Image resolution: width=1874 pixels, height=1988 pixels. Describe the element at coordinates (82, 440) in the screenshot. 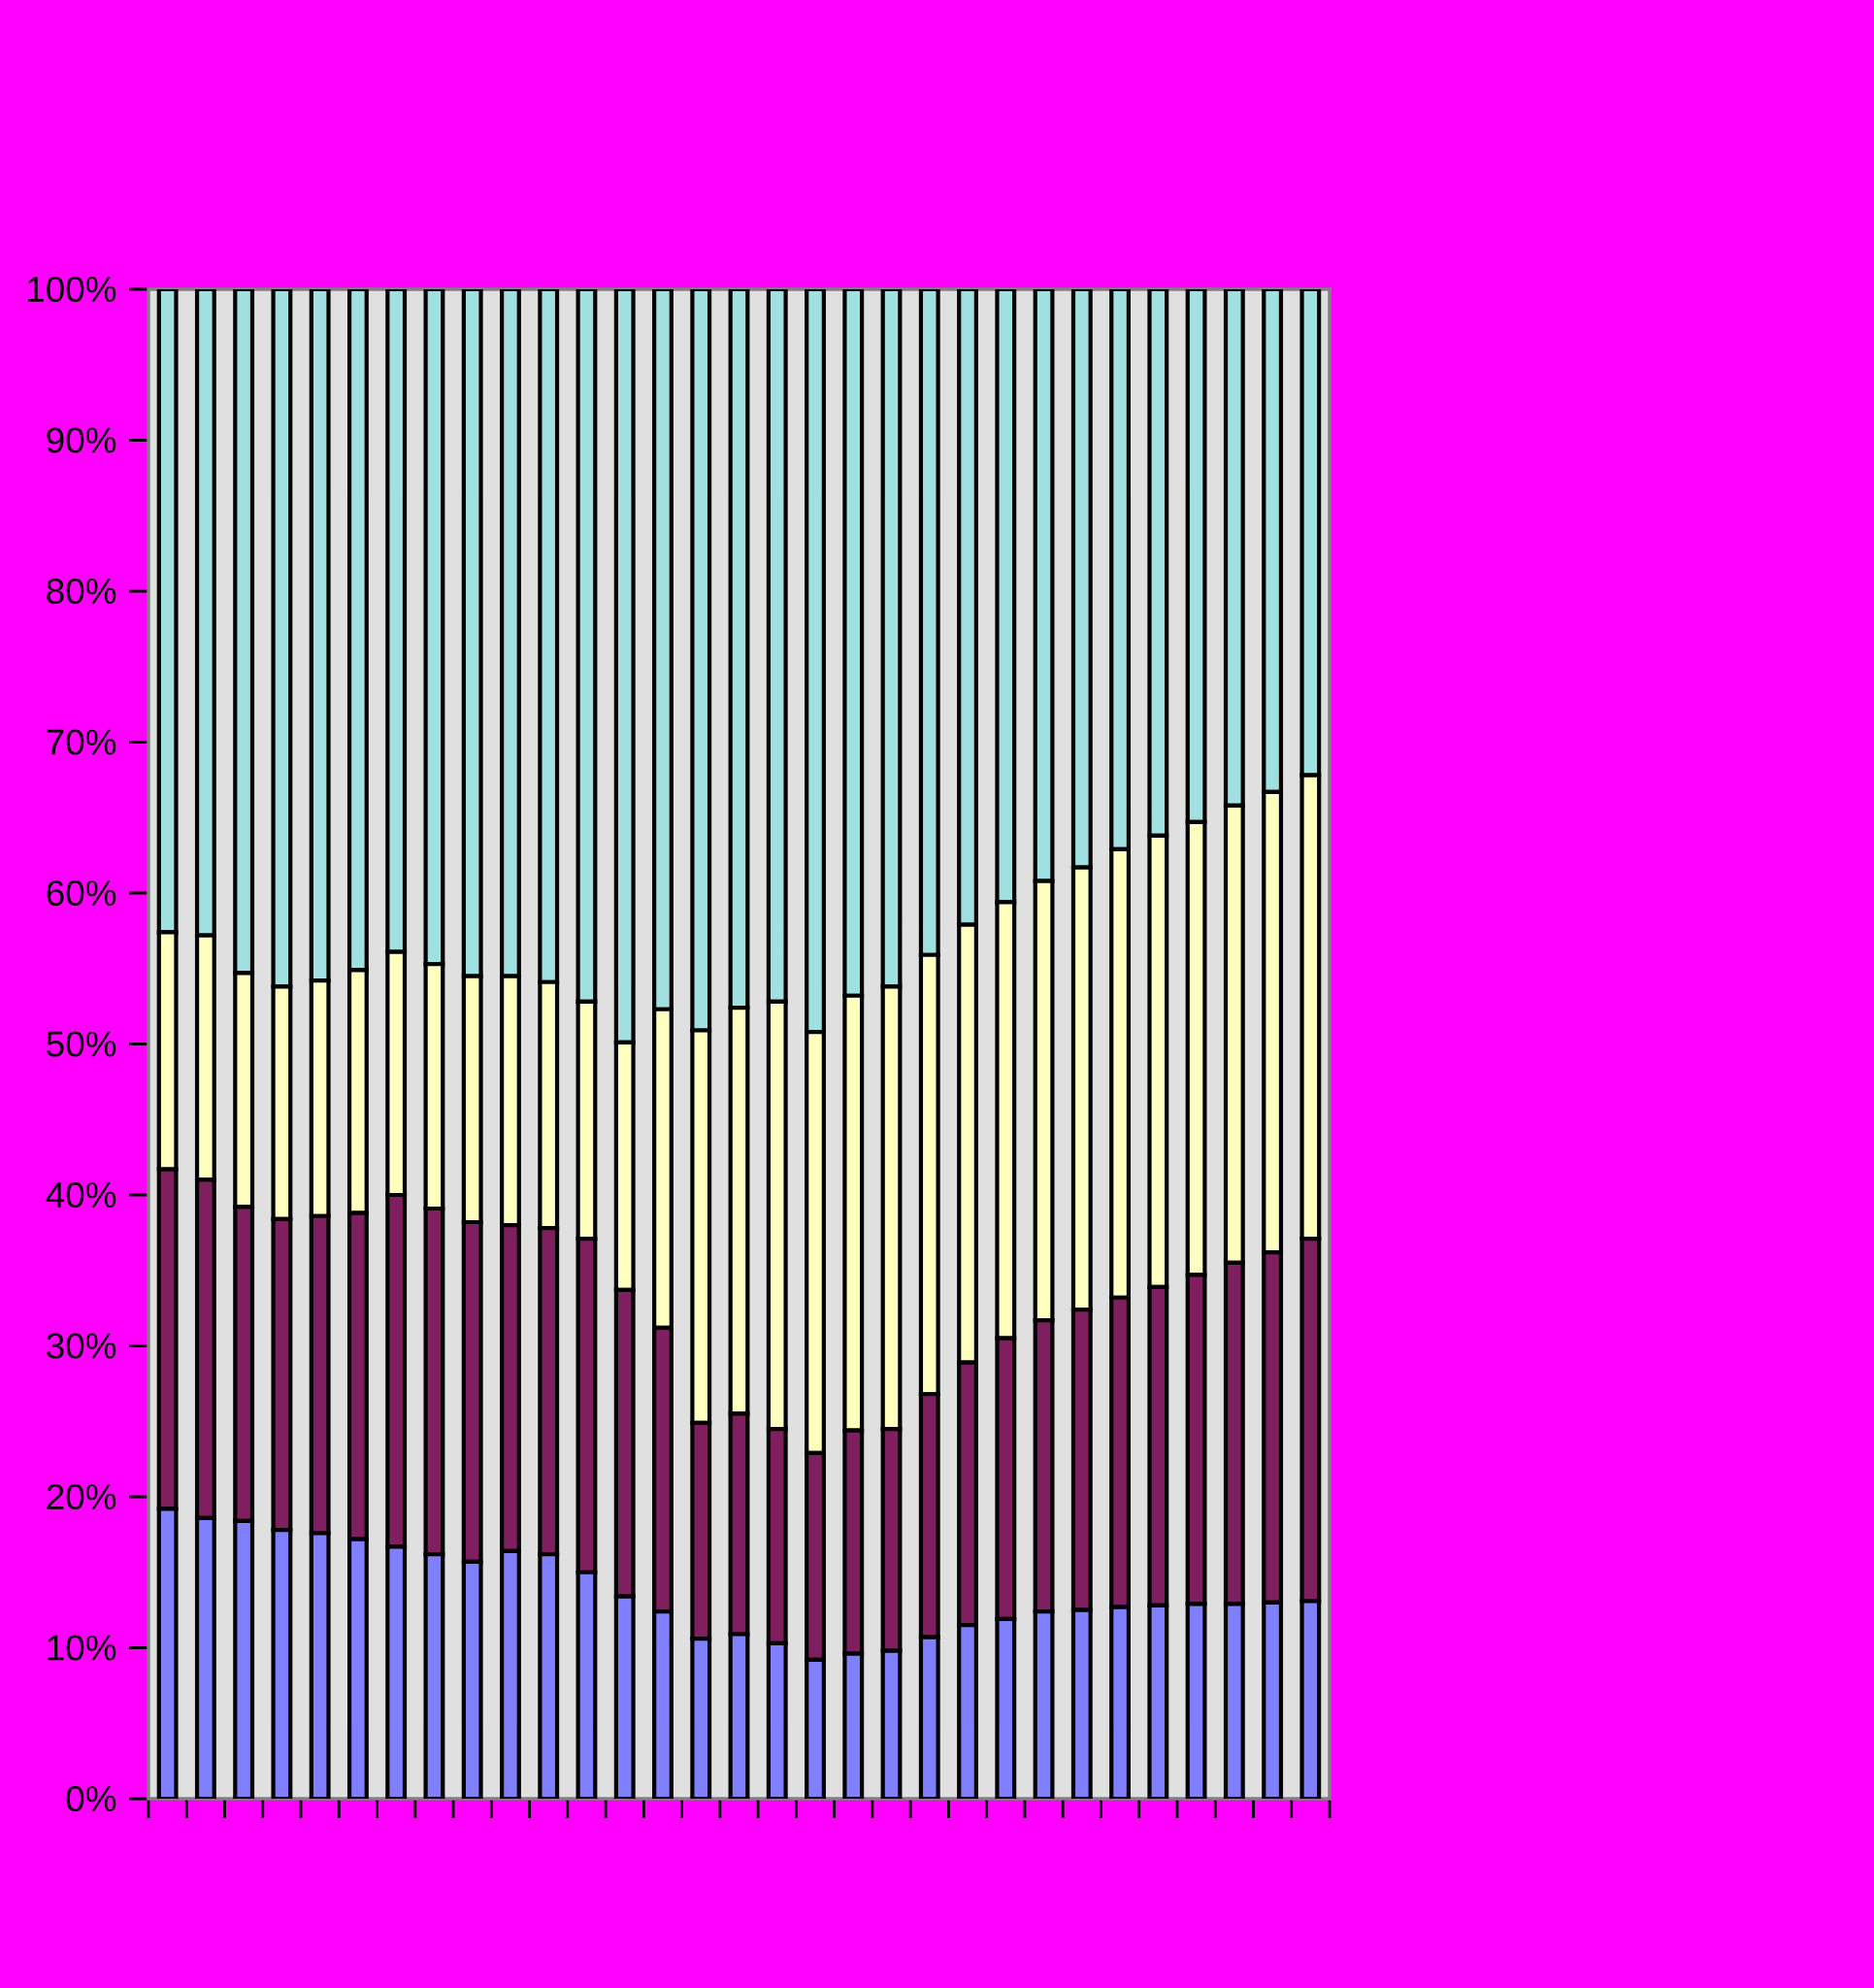

I see `y-tick-label: 90%` at that location.